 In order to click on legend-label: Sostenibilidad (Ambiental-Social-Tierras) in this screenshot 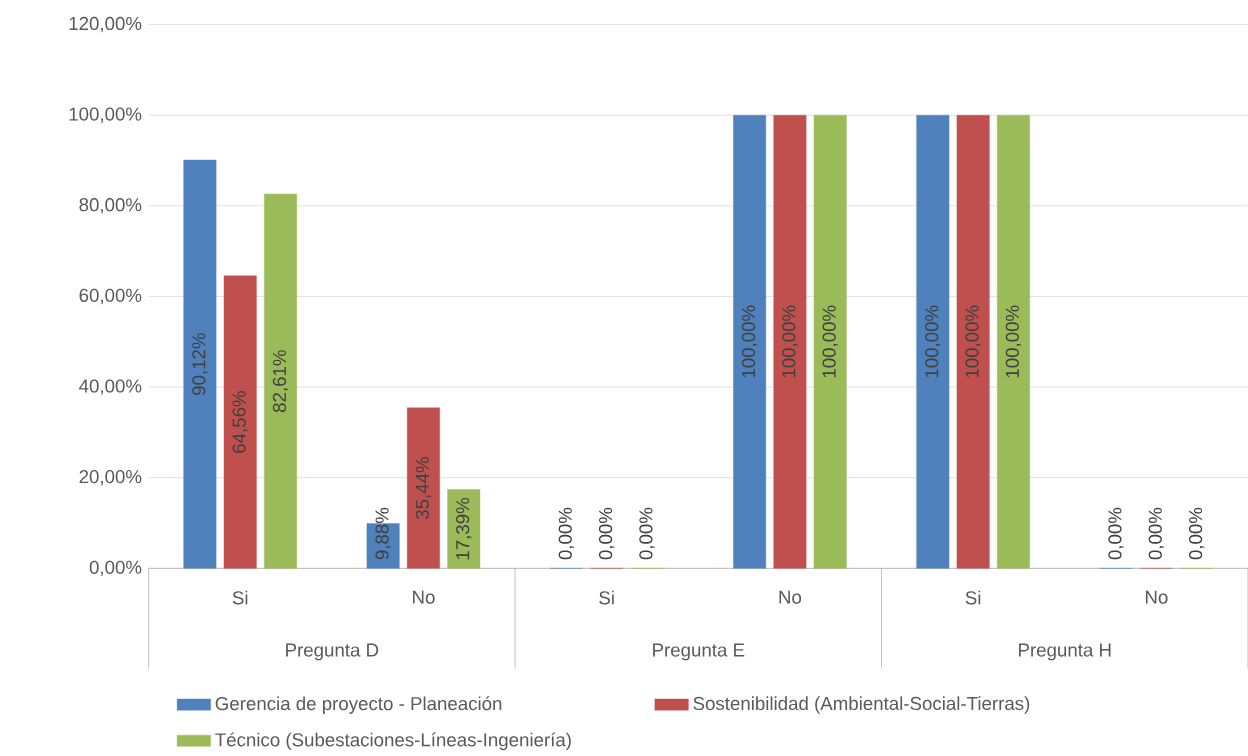, I will do `click(861, 705)`.